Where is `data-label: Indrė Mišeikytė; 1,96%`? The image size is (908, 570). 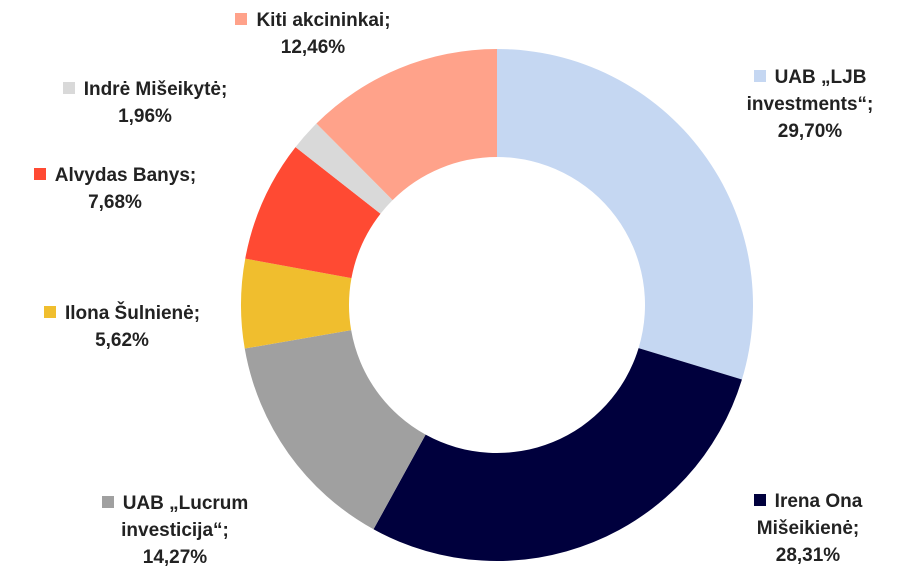
data-label: Indrė Mišeikytė; 1,96% is located at coordinates (145, 103).